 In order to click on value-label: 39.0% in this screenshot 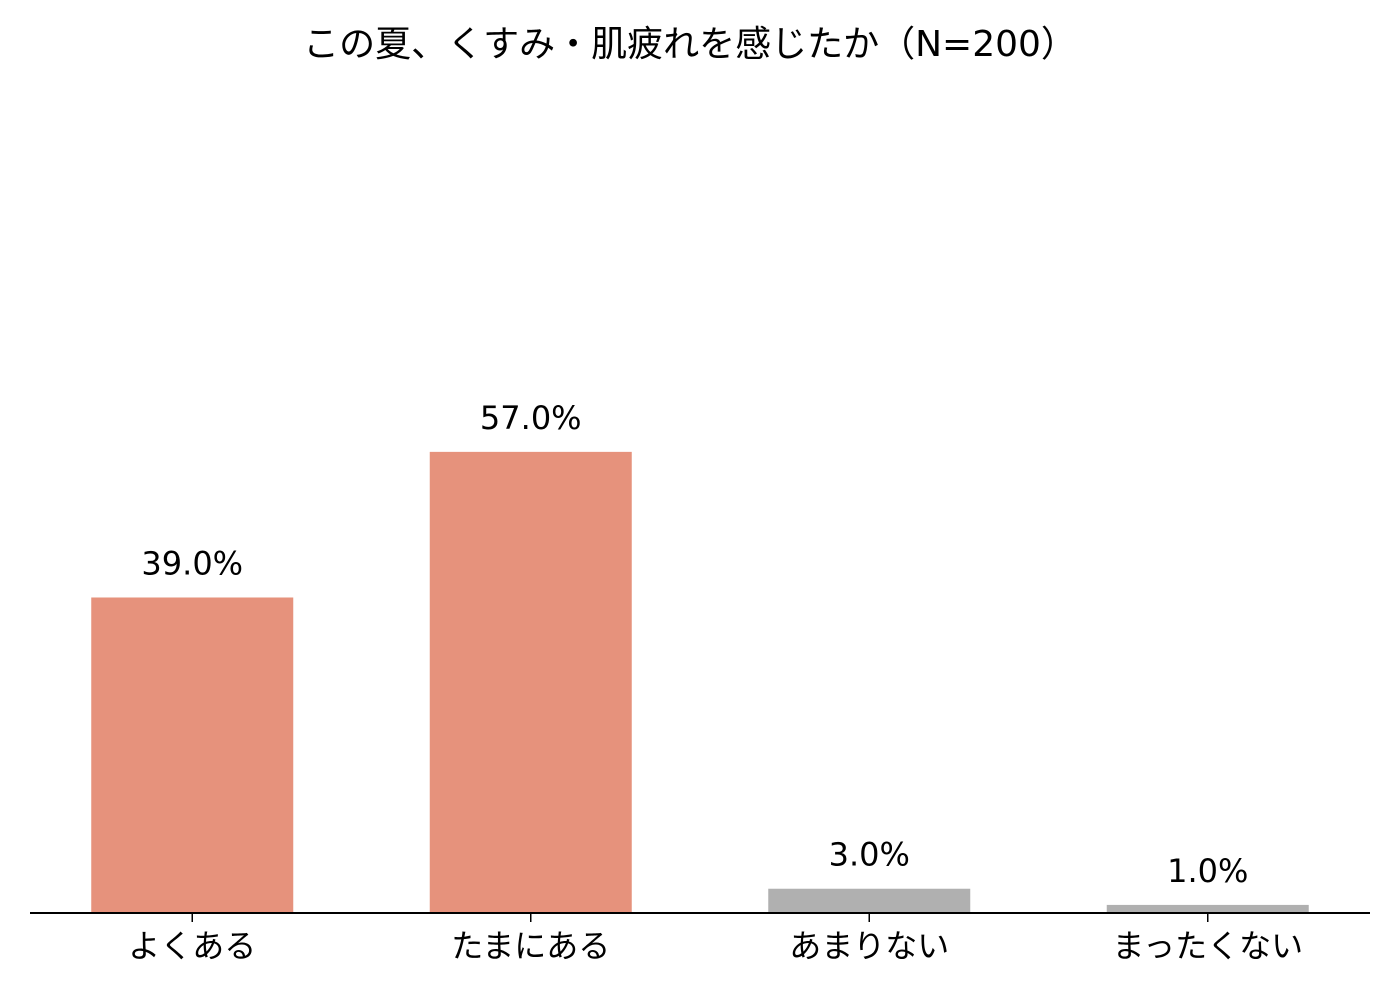, I will do `click(192, 563)`.